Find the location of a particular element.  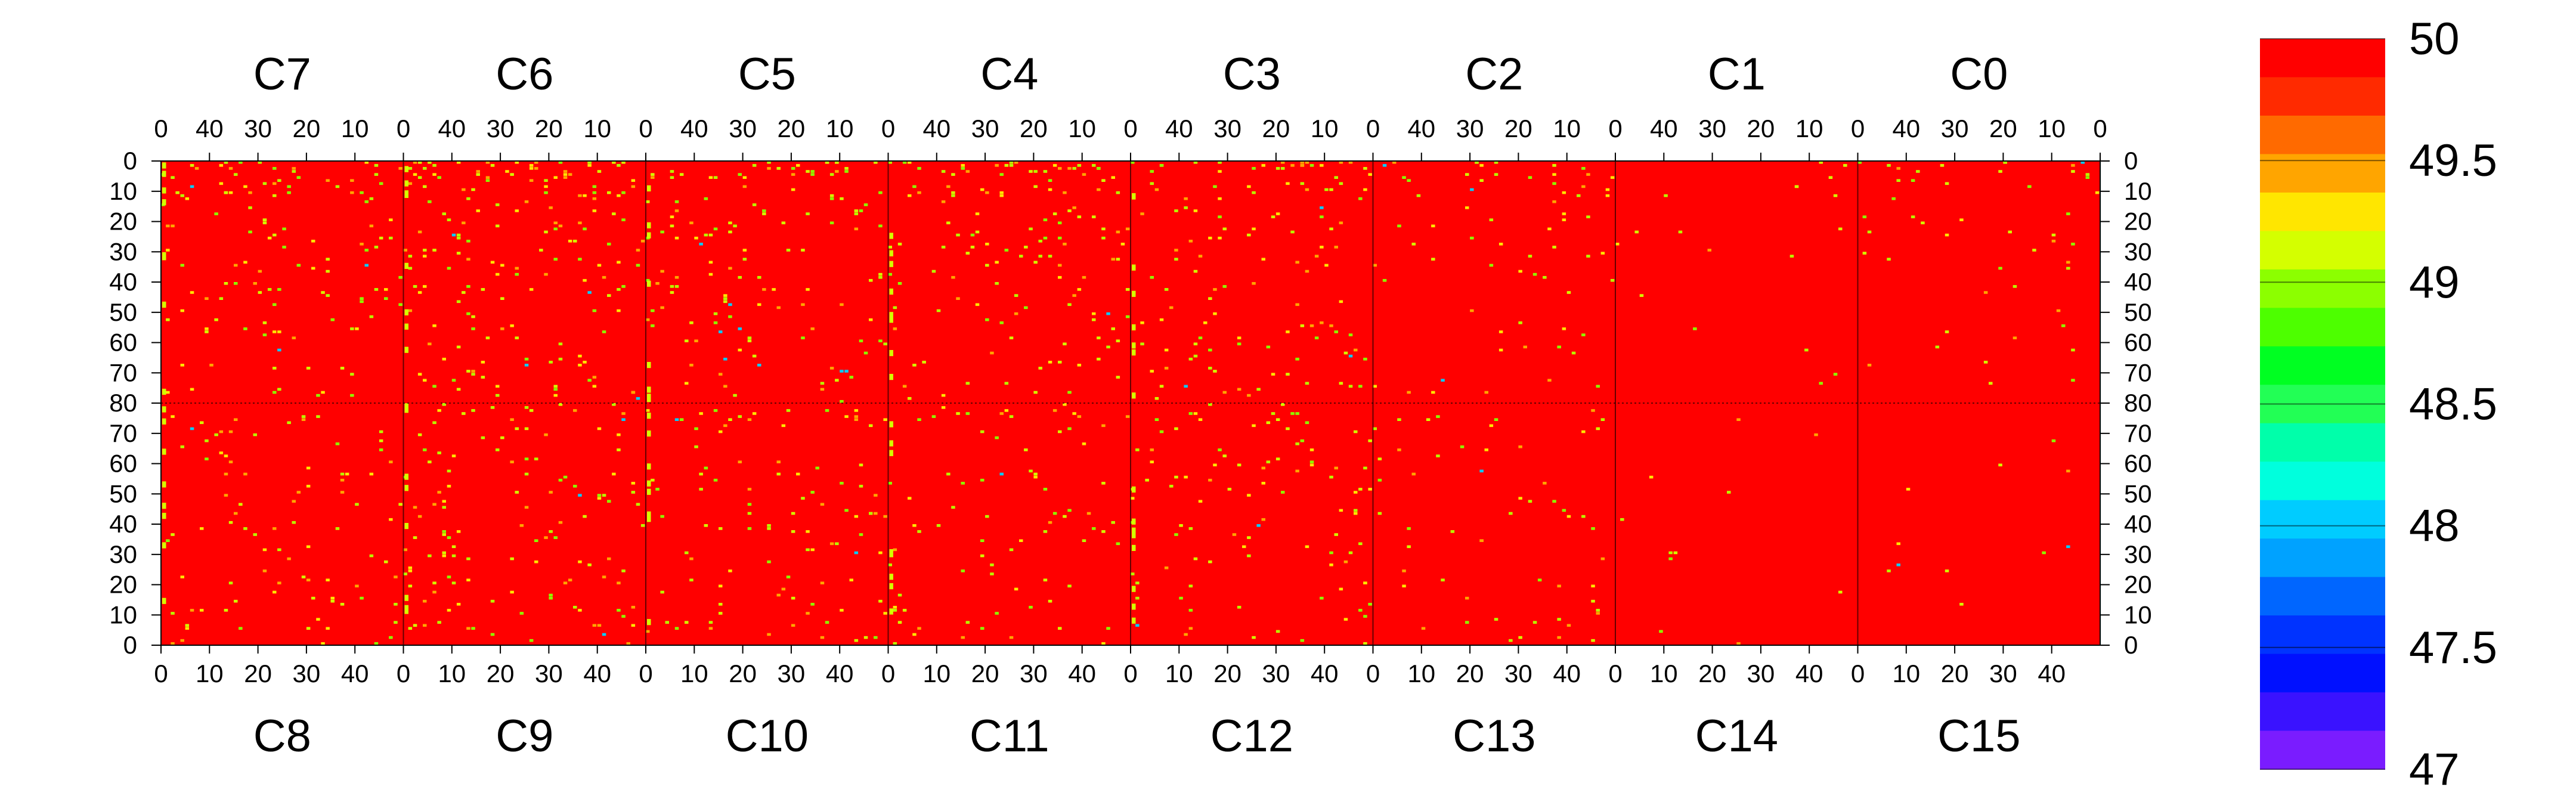

panel-label-bottom: C11 is located at coordinates (1010, 736).